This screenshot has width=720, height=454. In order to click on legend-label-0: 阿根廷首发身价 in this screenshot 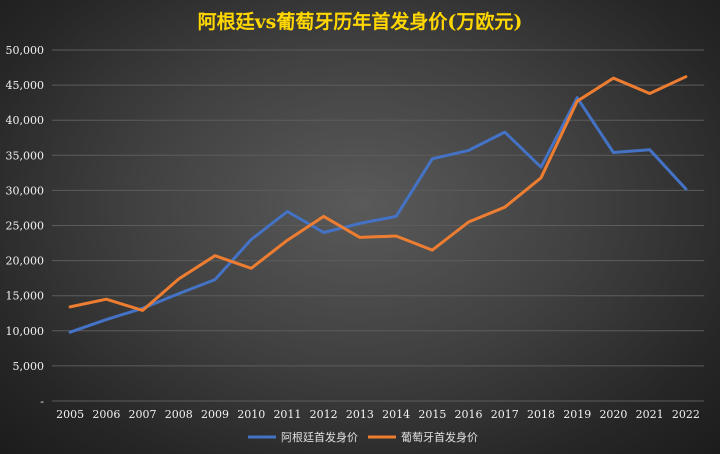, I will do `click(319, 437)`.